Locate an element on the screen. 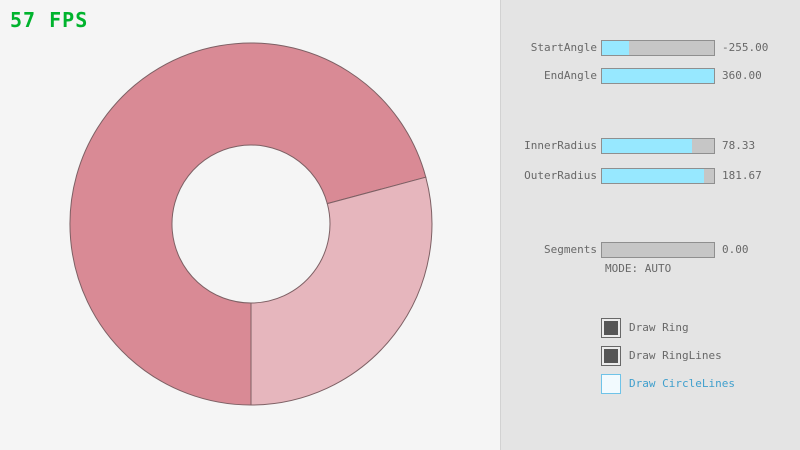  slider-label-segments: Segments is located at coordinates (570, 249).